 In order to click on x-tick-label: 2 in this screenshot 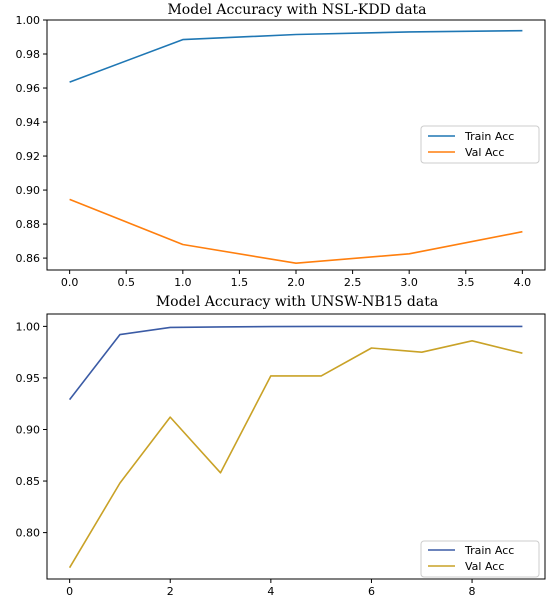, I will do `click(170, 591)`.